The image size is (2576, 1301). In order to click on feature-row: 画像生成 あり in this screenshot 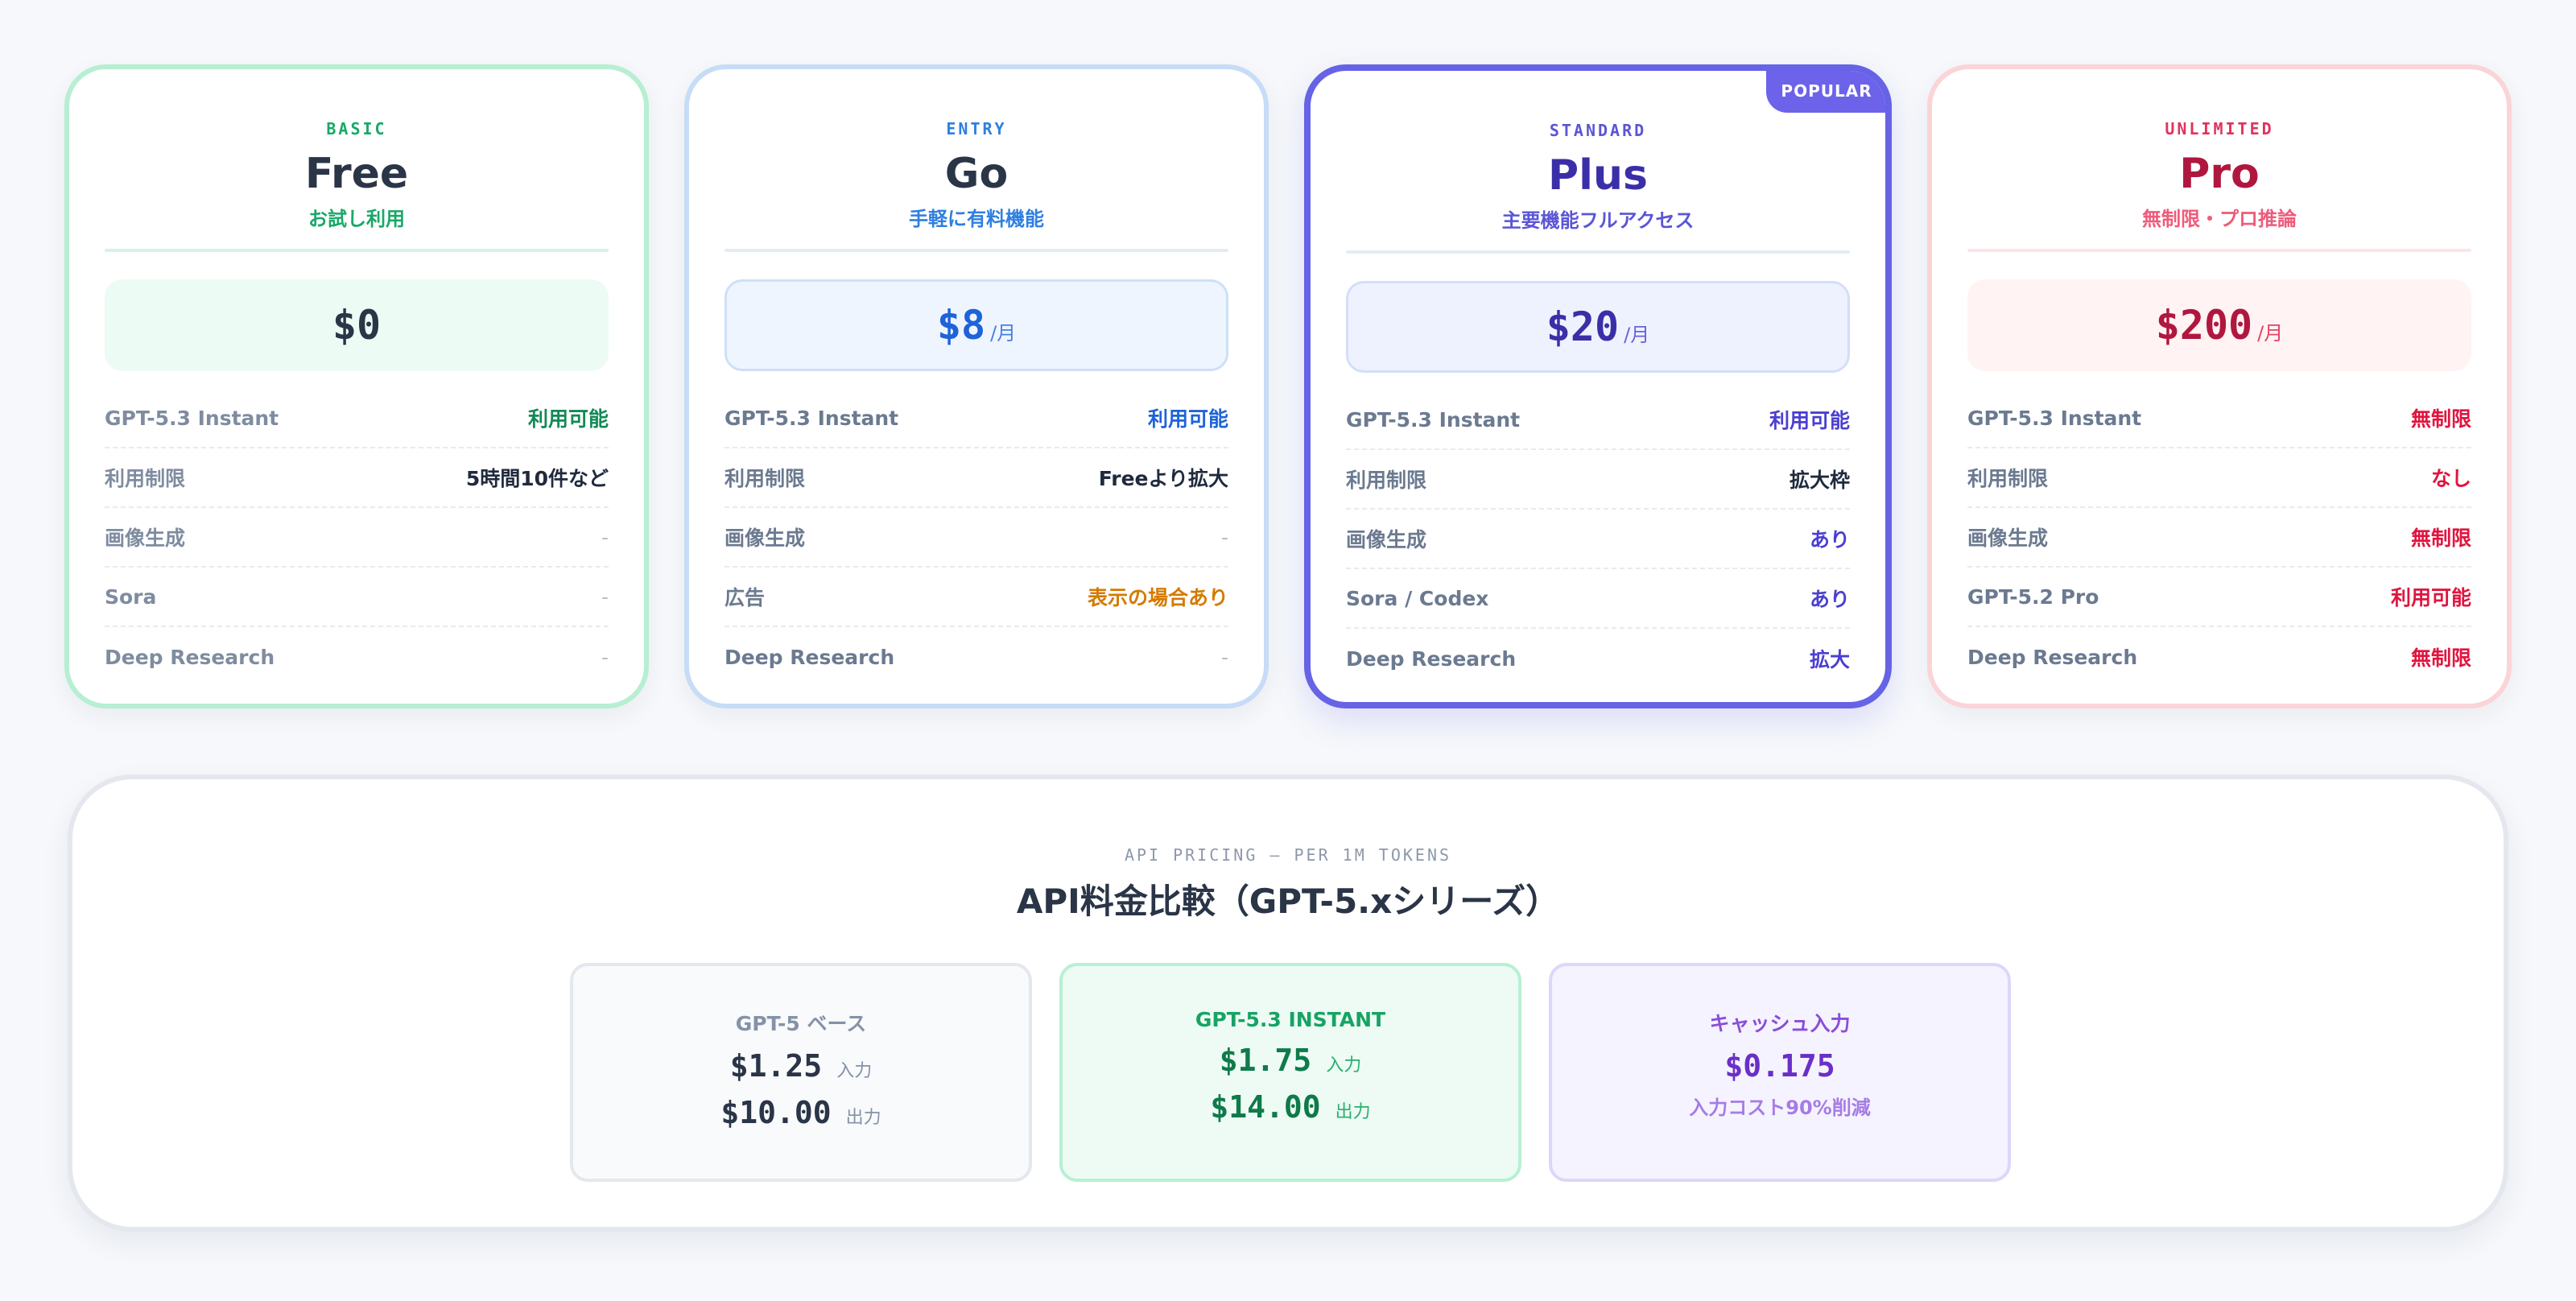, I will do `click(1598, 539)`.